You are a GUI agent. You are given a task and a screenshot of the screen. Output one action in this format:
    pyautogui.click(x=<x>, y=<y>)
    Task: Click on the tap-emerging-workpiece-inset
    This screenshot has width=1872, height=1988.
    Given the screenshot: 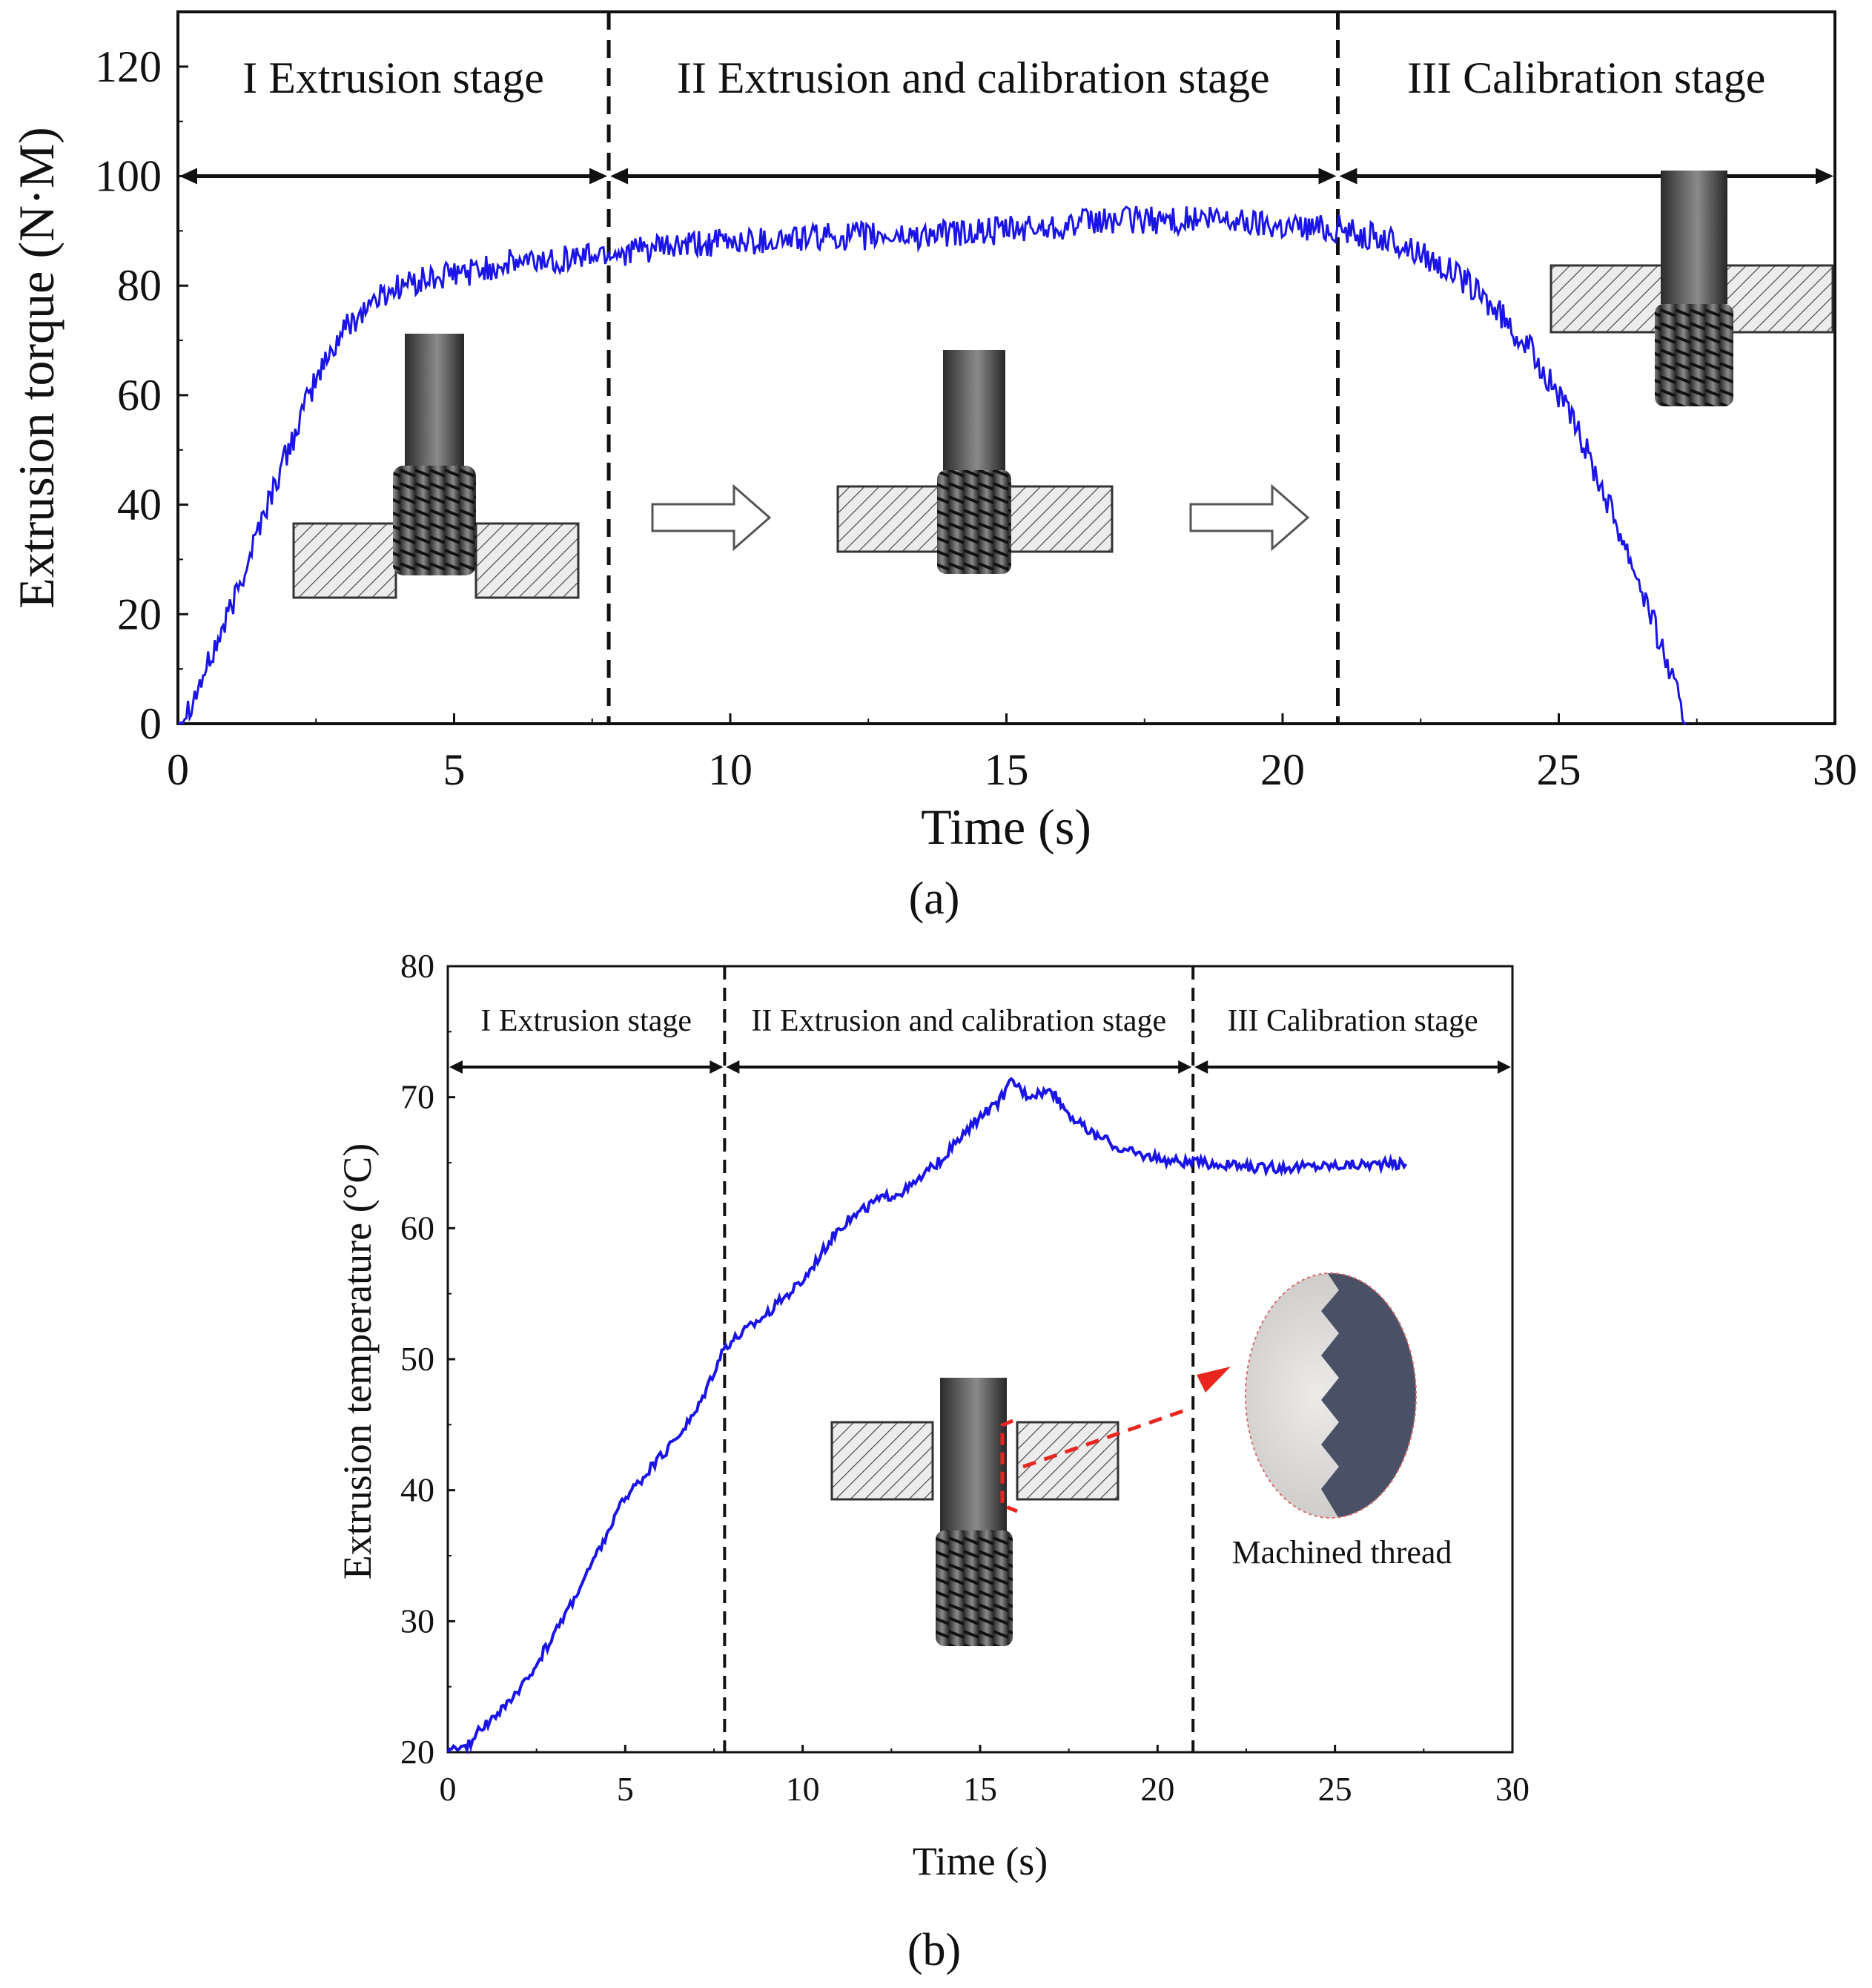 What is the action you would take?
    pyautogui.click(x=1692, y=289)
    